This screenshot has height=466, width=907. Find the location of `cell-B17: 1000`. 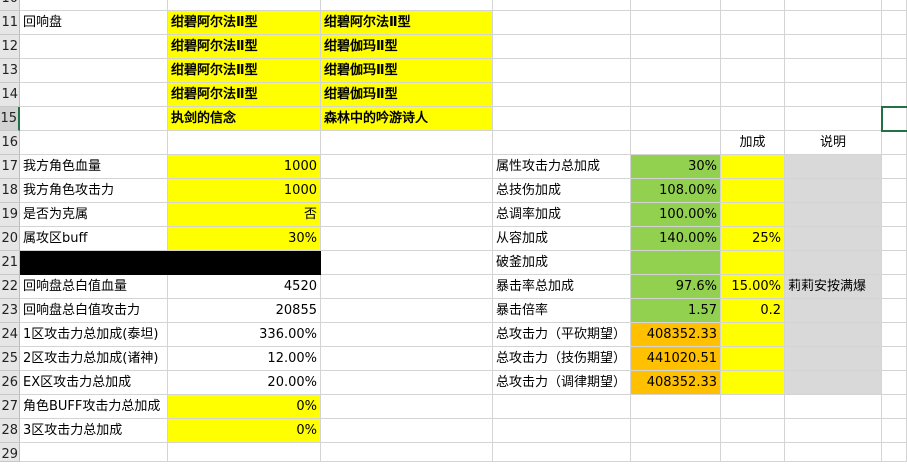

cell-B17: 1000 is located at coordinates (244, 167).